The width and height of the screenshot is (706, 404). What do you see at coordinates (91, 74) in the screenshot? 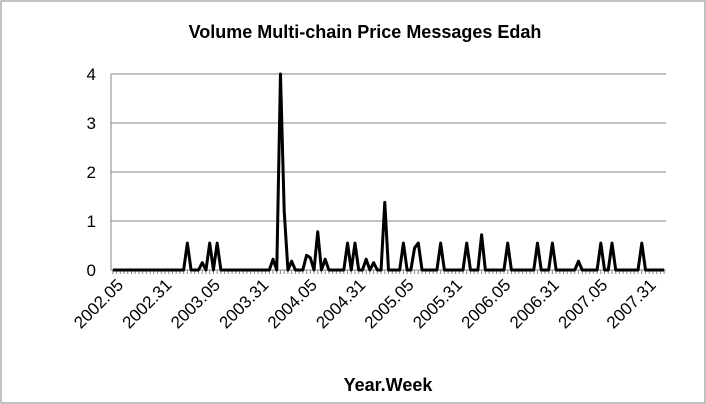
I see `y-tick-label: 4` at bounding box center [91, 74].